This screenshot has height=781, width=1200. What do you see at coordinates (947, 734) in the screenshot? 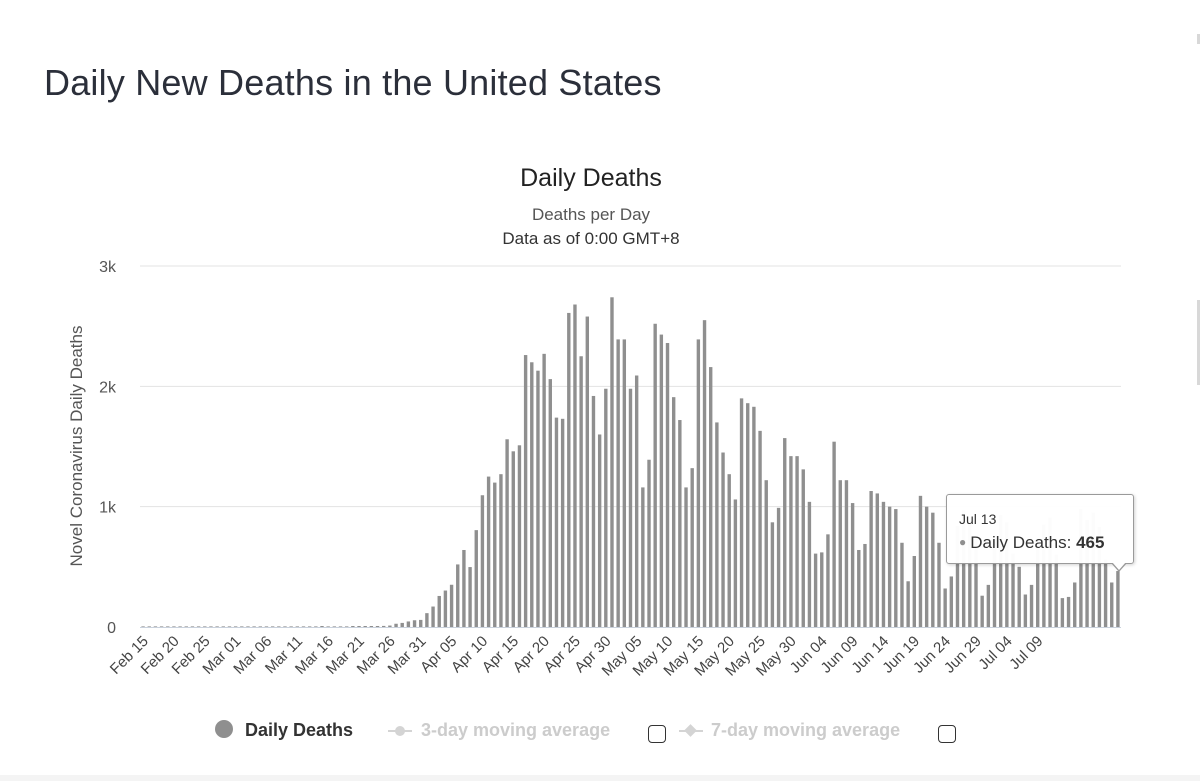
I see `legend-7day-checkbox` at bounding box center [947, 734].